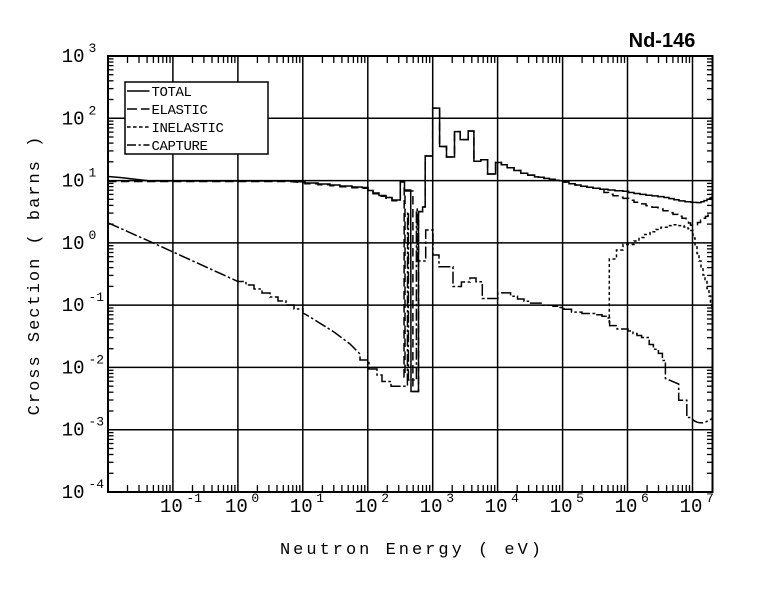 The height and width of the screenshot is (590, 780). What do you see at coordinates (662, 41) in the screenshot?
I see `svg-text: Nd-146` at bounding box center [662, 41].